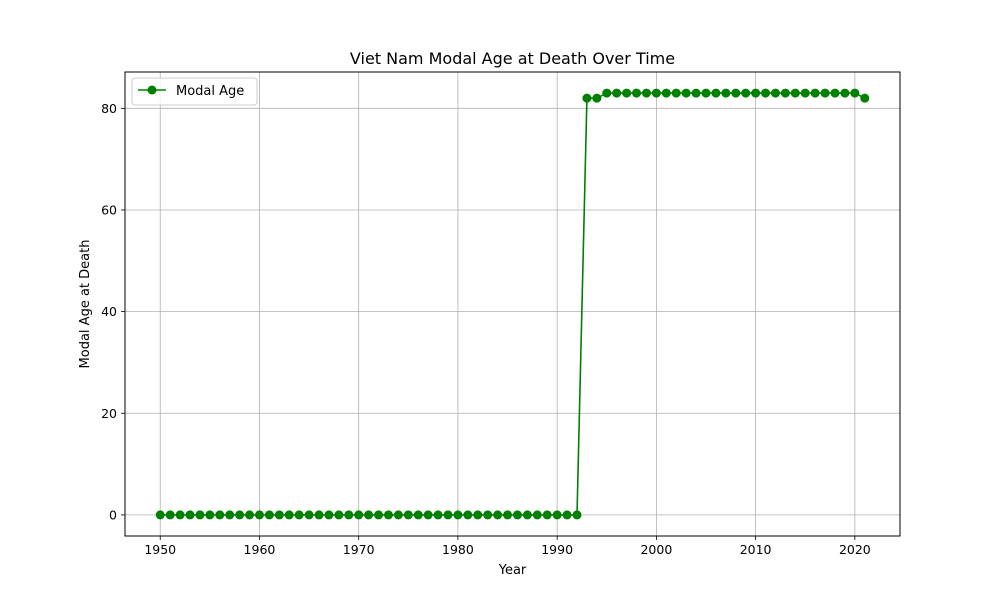 This screenshot has width=1000, height=604. Describe the element at coordinates (109, 413) in the screenshot. I see `y-tick-label: 20` at that location.